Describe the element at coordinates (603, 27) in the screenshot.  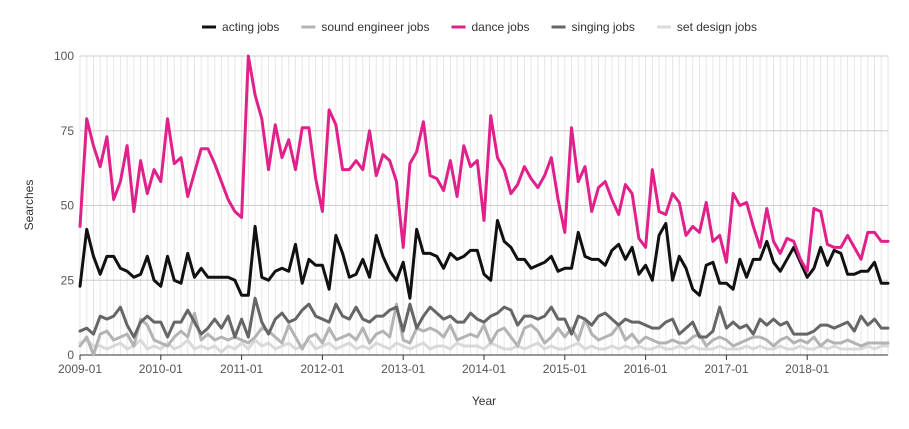
I see `legend-label: singing jobs` at that location.